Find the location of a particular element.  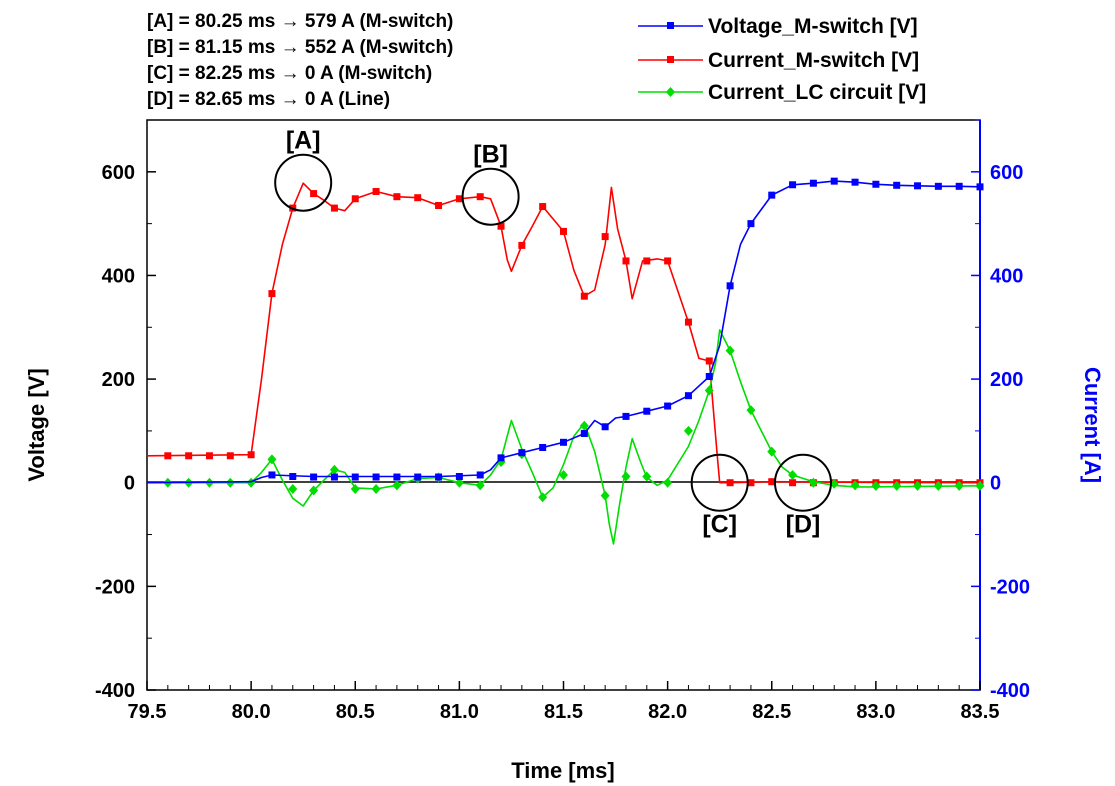

left-axis-ticks: -400 -200 0 200 400 600 is located at coordinates (125, 410).